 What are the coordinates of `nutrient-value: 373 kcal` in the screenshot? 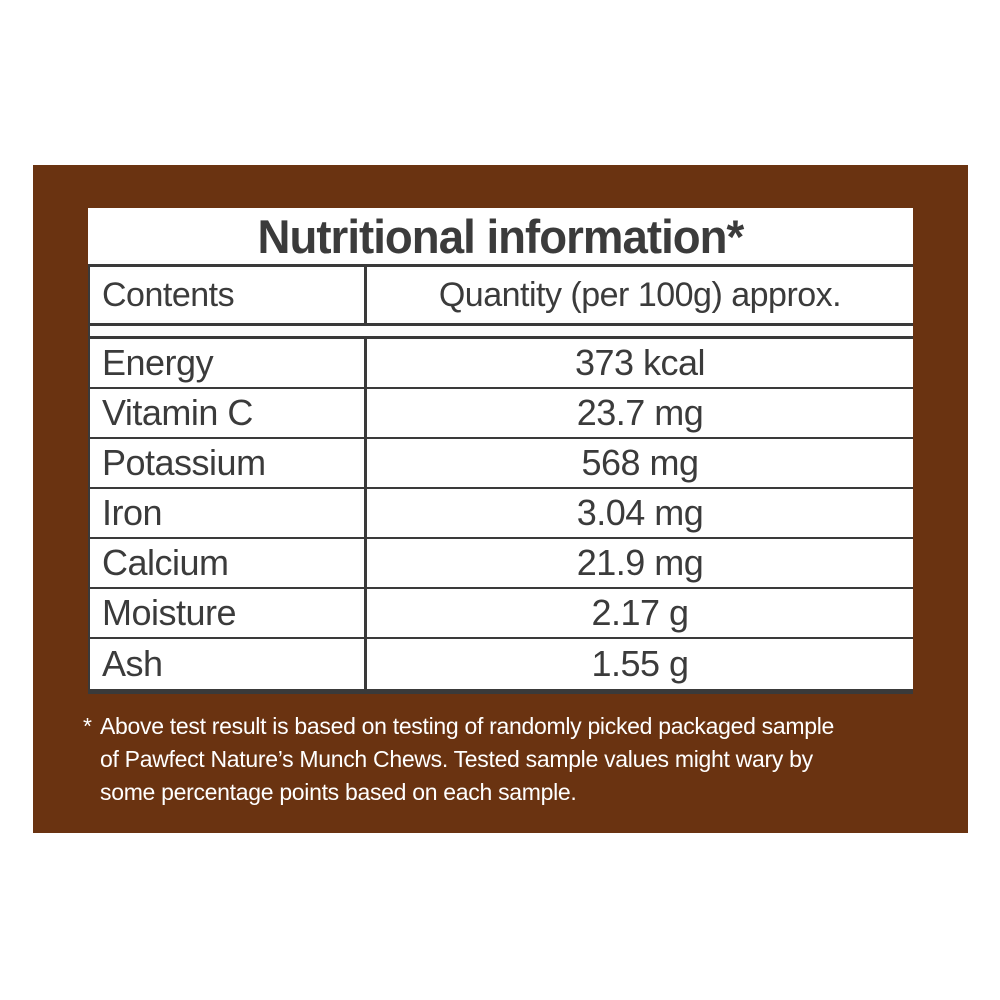 It's located at (640, 362).